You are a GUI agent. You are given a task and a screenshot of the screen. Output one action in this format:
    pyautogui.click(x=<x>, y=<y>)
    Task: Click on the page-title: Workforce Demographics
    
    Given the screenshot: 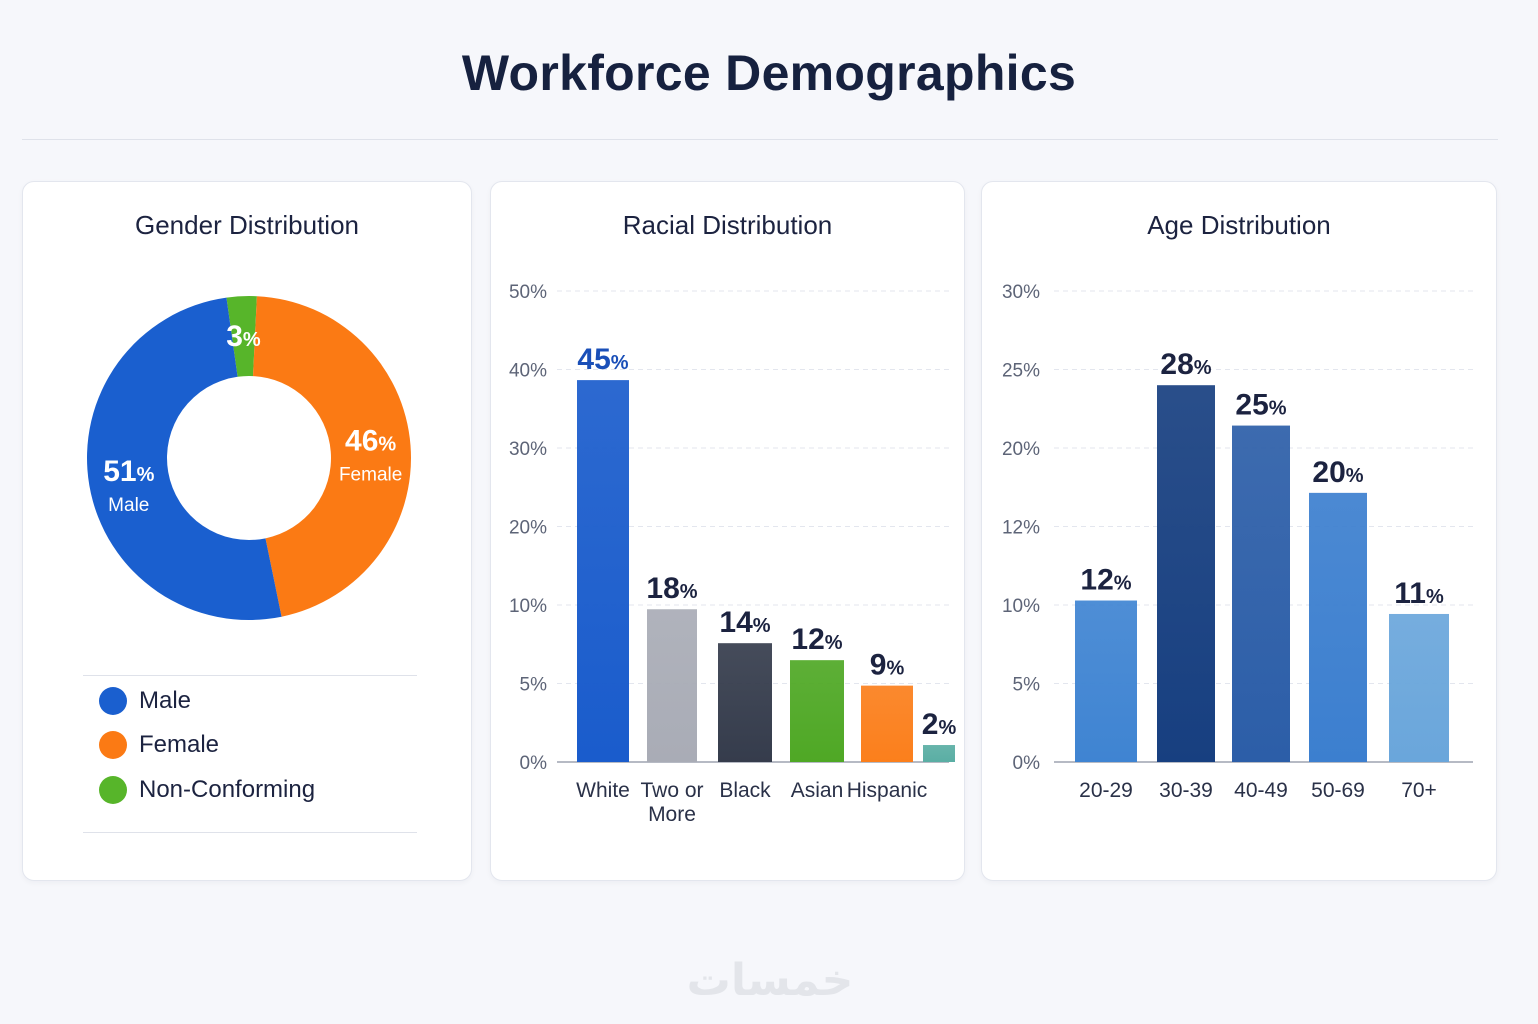 What is the action you would take?
    pyautogui.click(x=769, y=73)
    